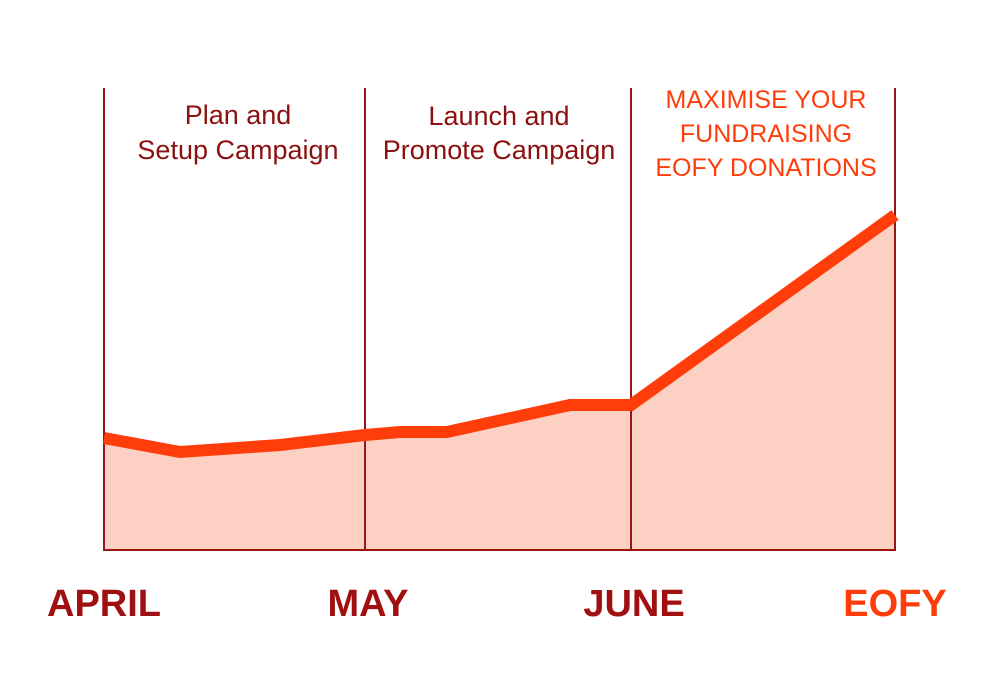 The height and width of the screenshot is (700, 1000). What do you see at coordinates (368, 604) in the screenshot?
I see `month-label: MAY` at bounding box center [368, 604].